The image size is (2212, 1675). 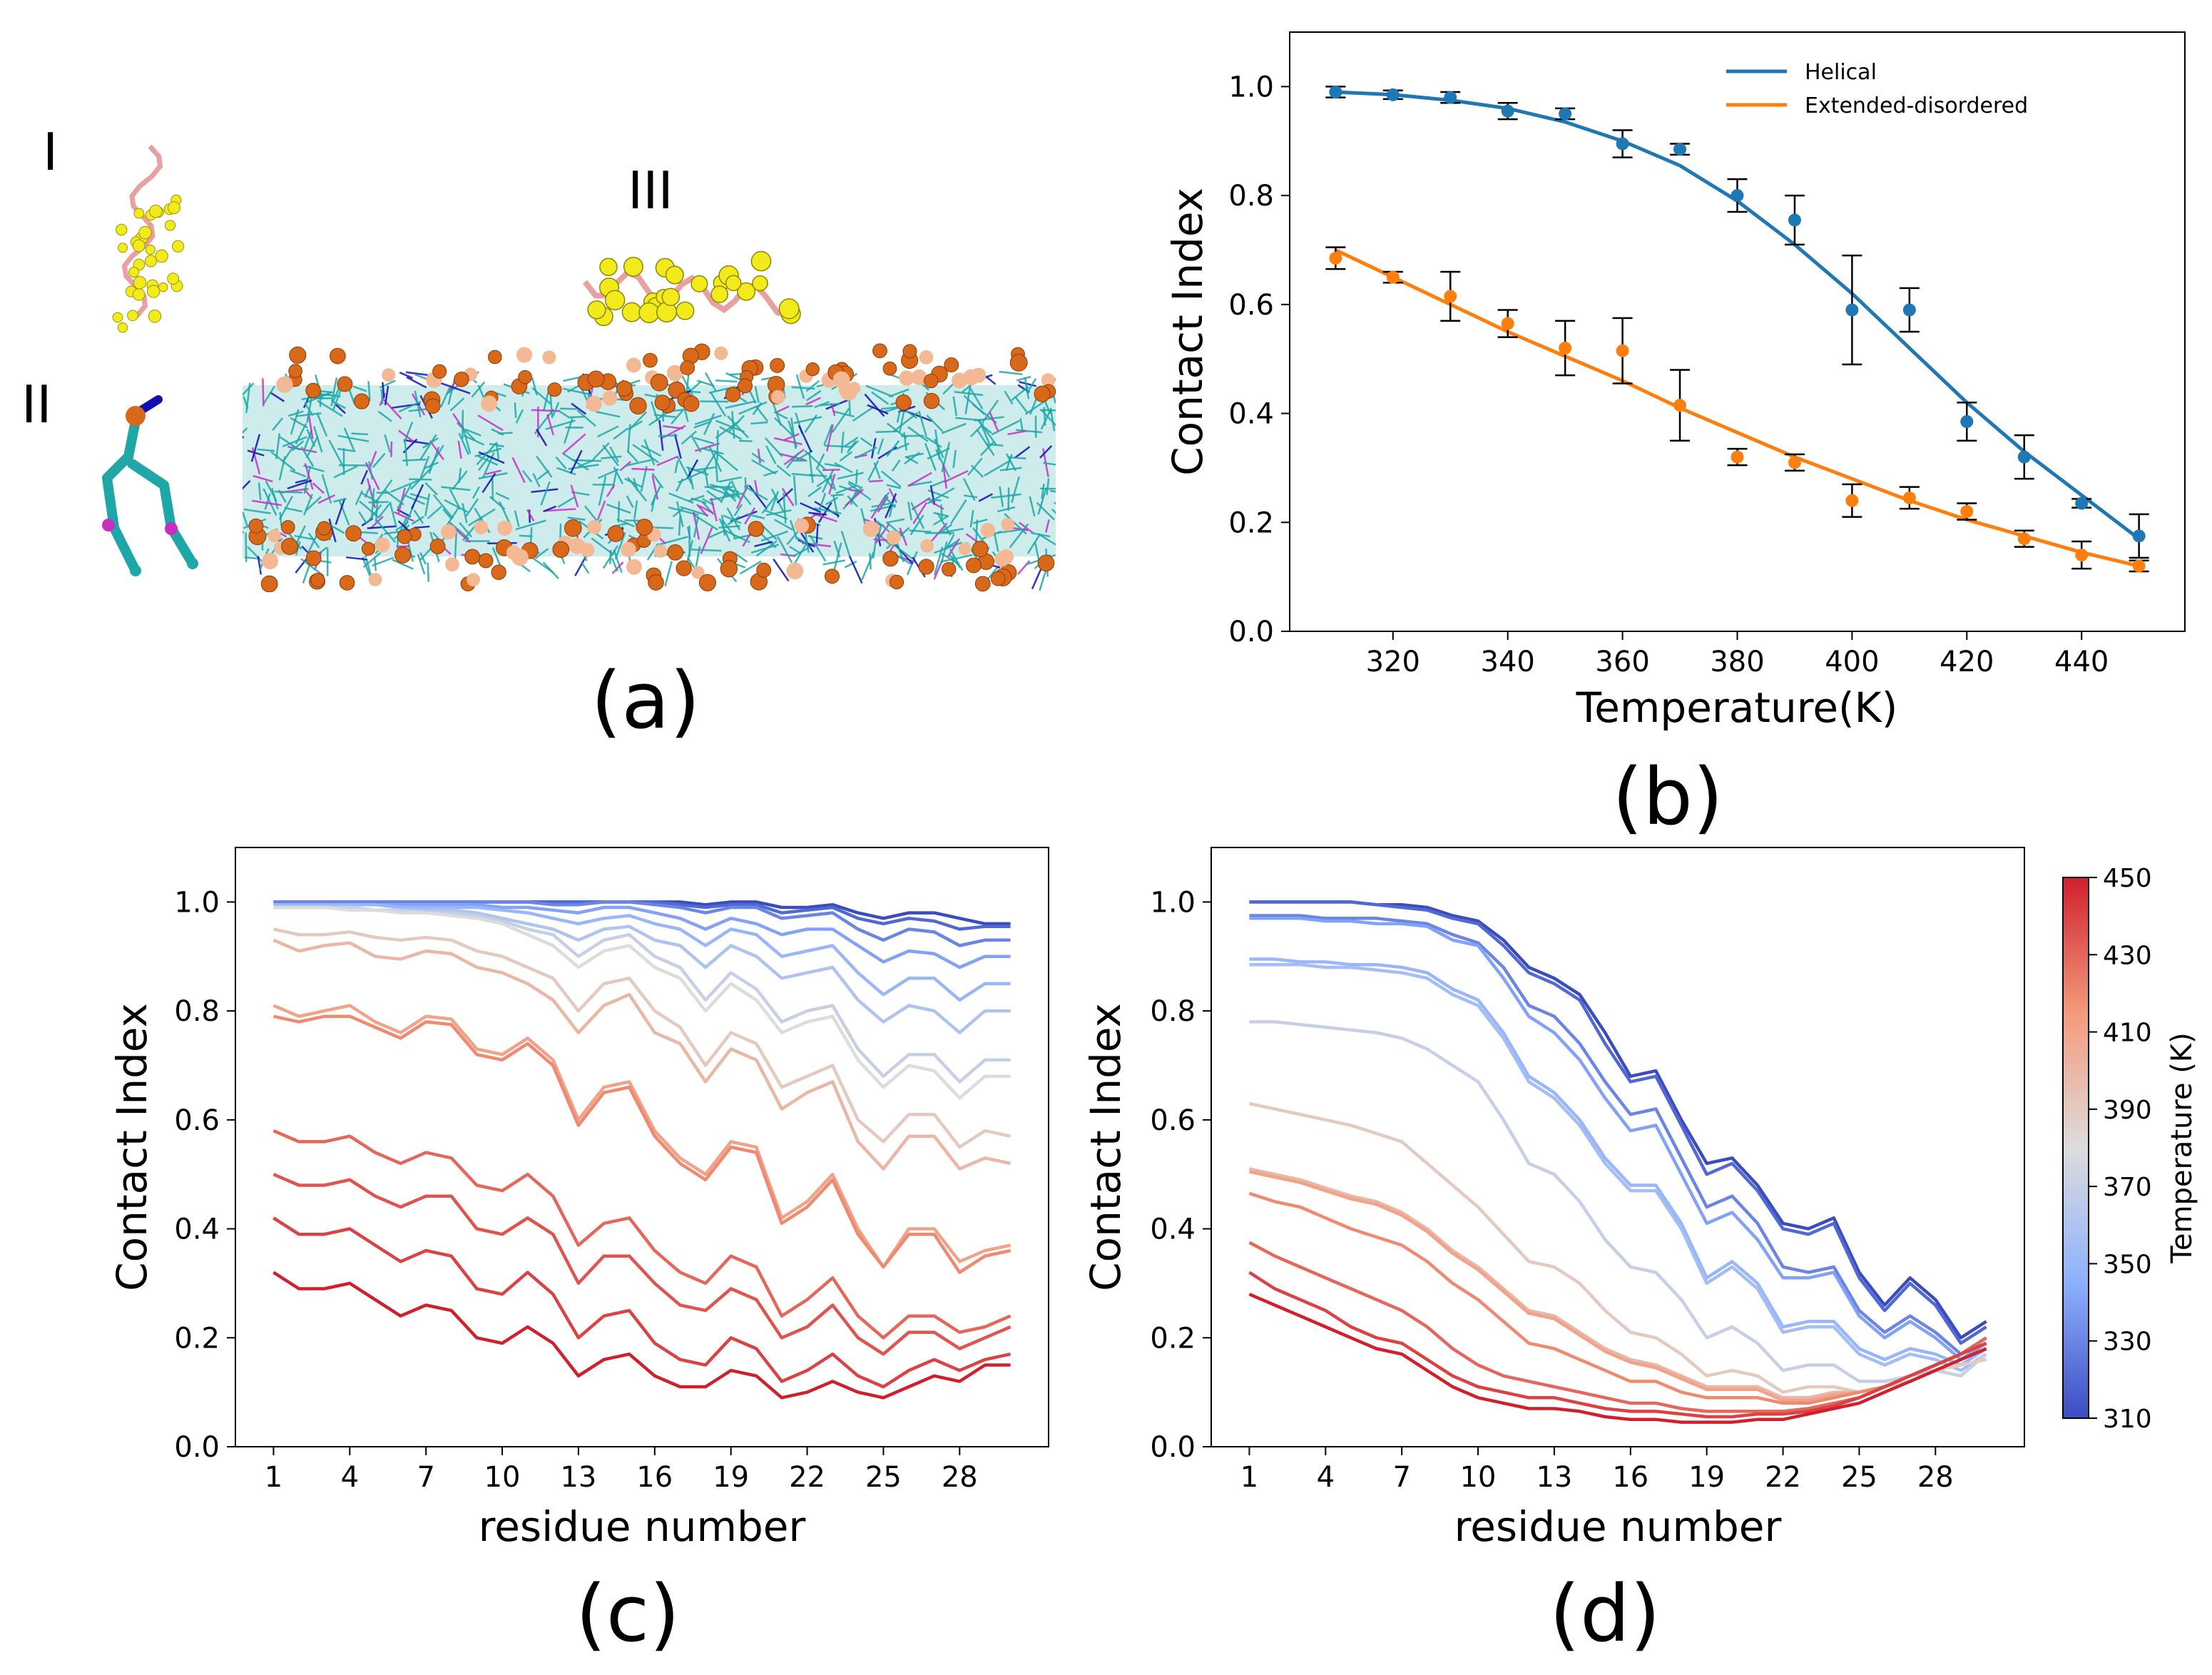 I want to click on residue-line-450K, so click(x=1618, y=1358).